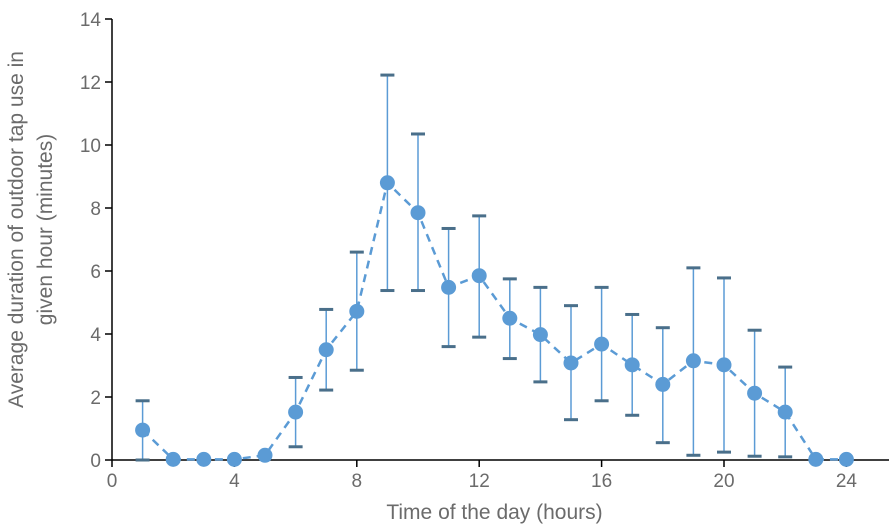  What do you see at coordinates (479, 481) in the screenshot?
I see `x-tick-label: 12` at bounding box center [479, 481].